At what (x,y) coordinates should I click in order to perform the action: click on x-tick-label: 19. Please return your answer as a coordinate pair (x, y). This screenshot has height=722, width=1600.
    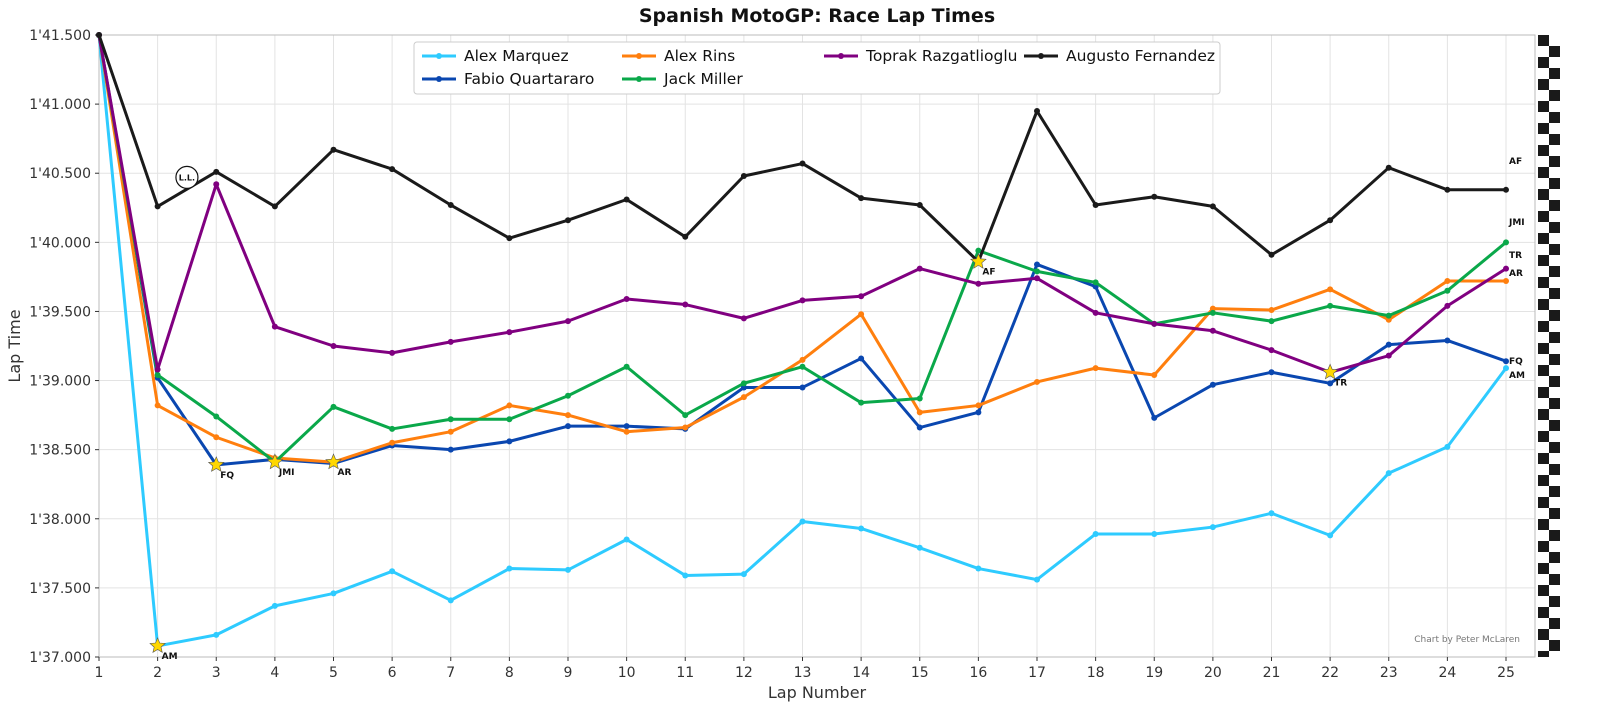
    Looking at the image, I should click on (1154, 673).